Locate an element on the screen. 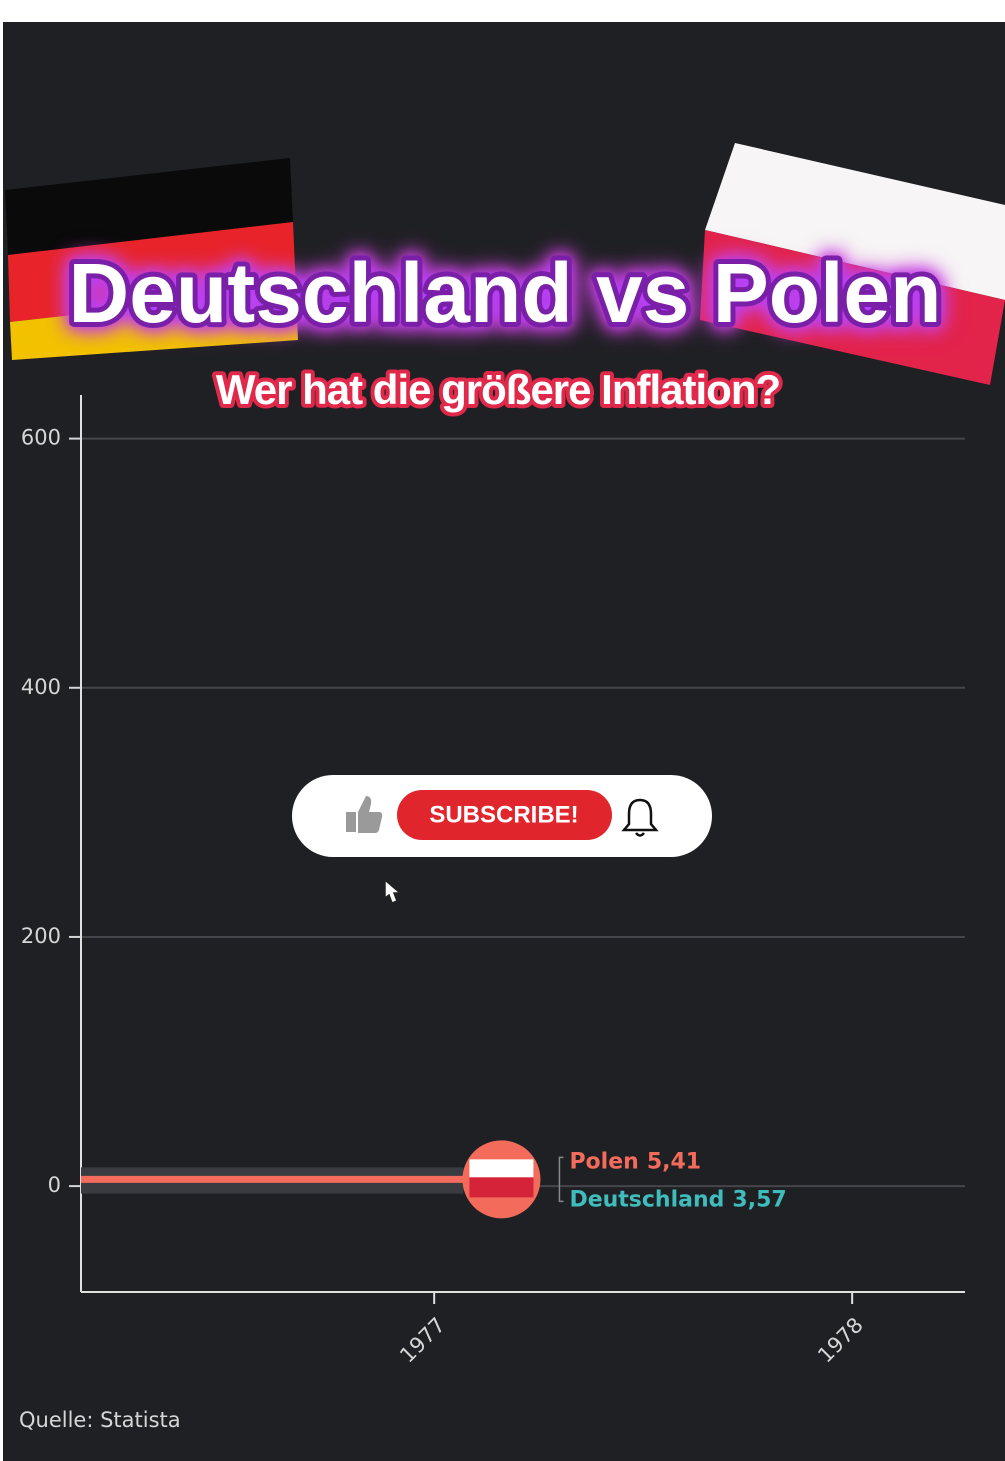 The width and height of the screenshot is (1005, 1461). y-tick-label: 200 is located at coordinates (41, 936).